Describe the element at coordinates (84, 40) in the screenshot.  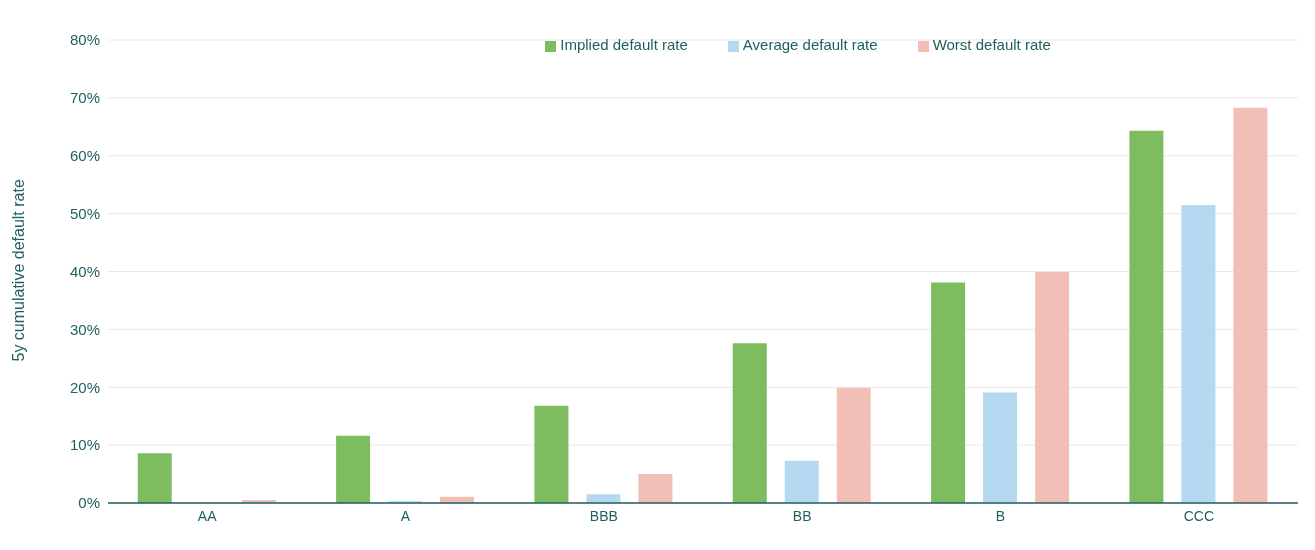
I see `y-tick-label: 80%` at that location.